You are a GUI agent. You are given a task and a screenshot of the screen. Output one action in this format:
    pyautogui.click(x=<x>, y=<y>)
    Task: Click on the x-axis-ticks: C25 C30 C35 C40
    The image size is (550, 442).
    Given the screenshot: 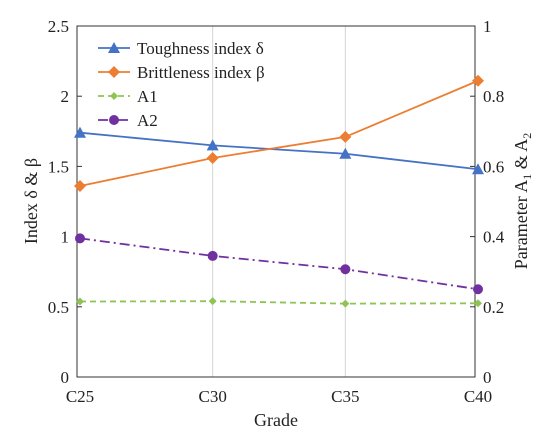 What is the action you would take?
    pyautogui.click(x=279, y=396)
    